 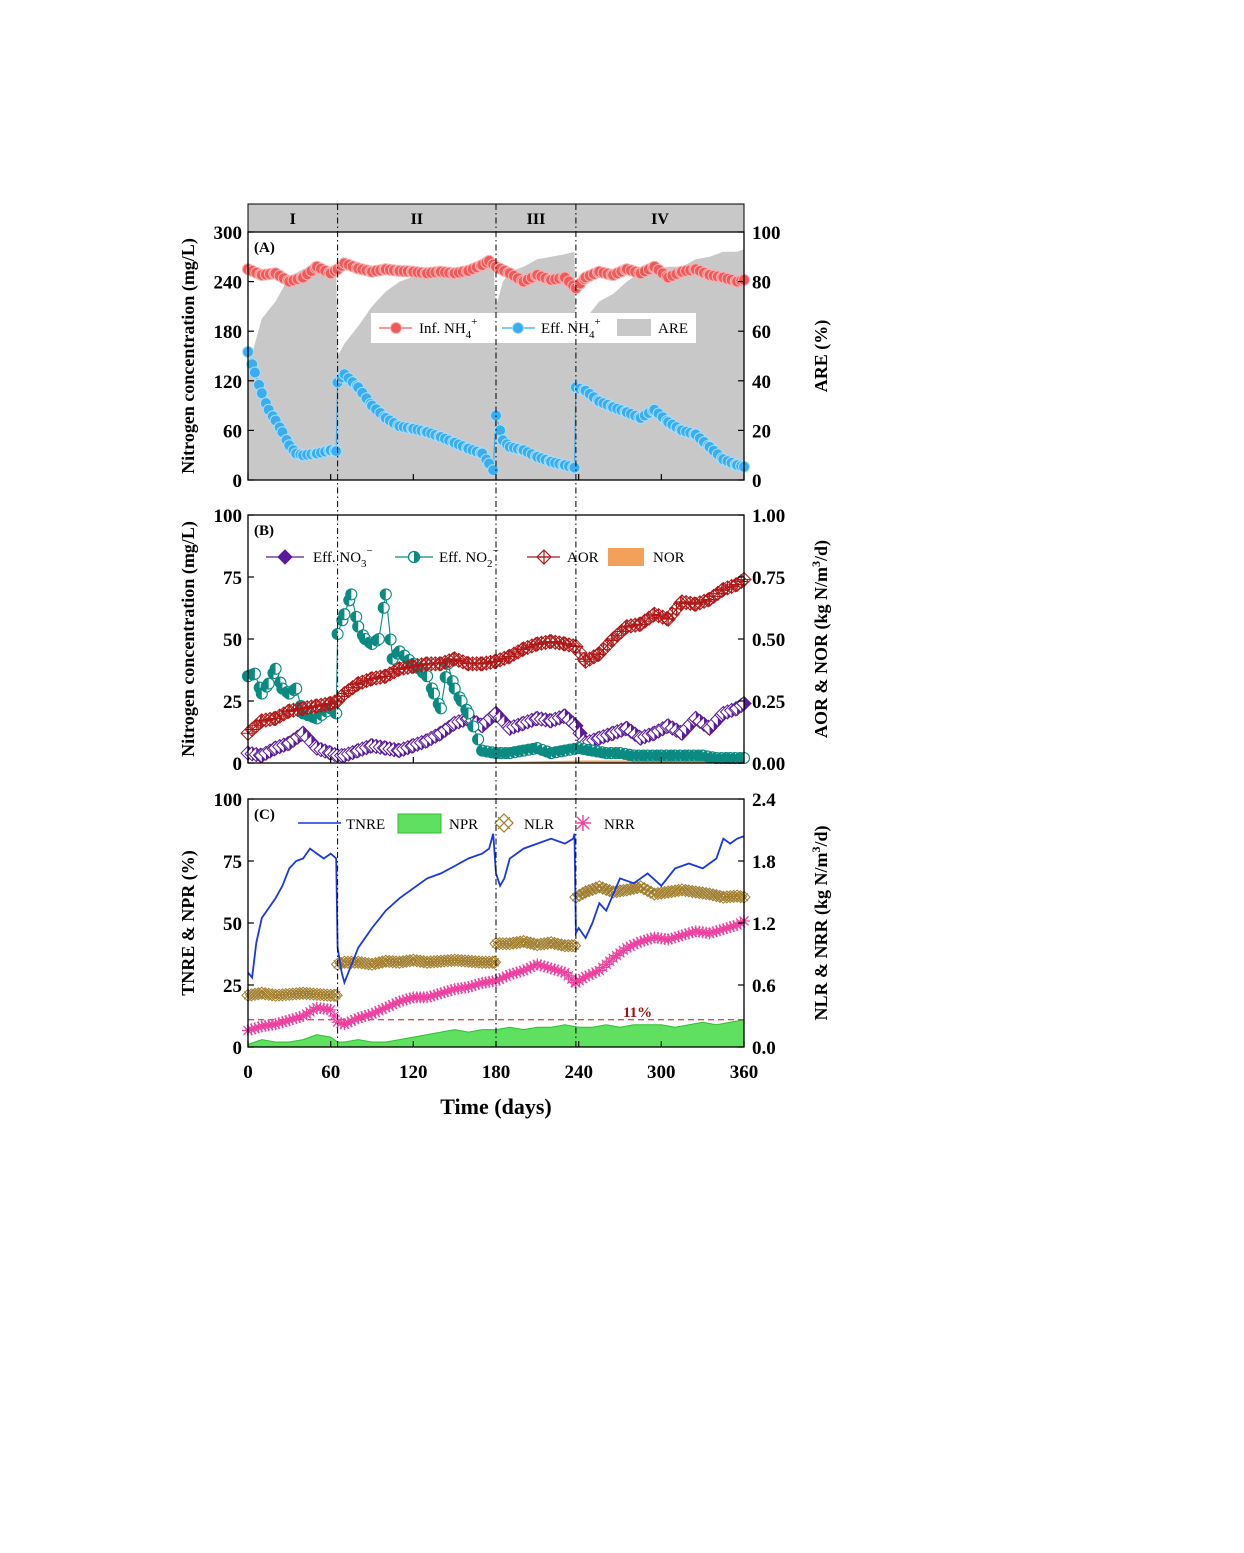 I want to click on x-tick-label: 300, so click(x=661, y=1072).